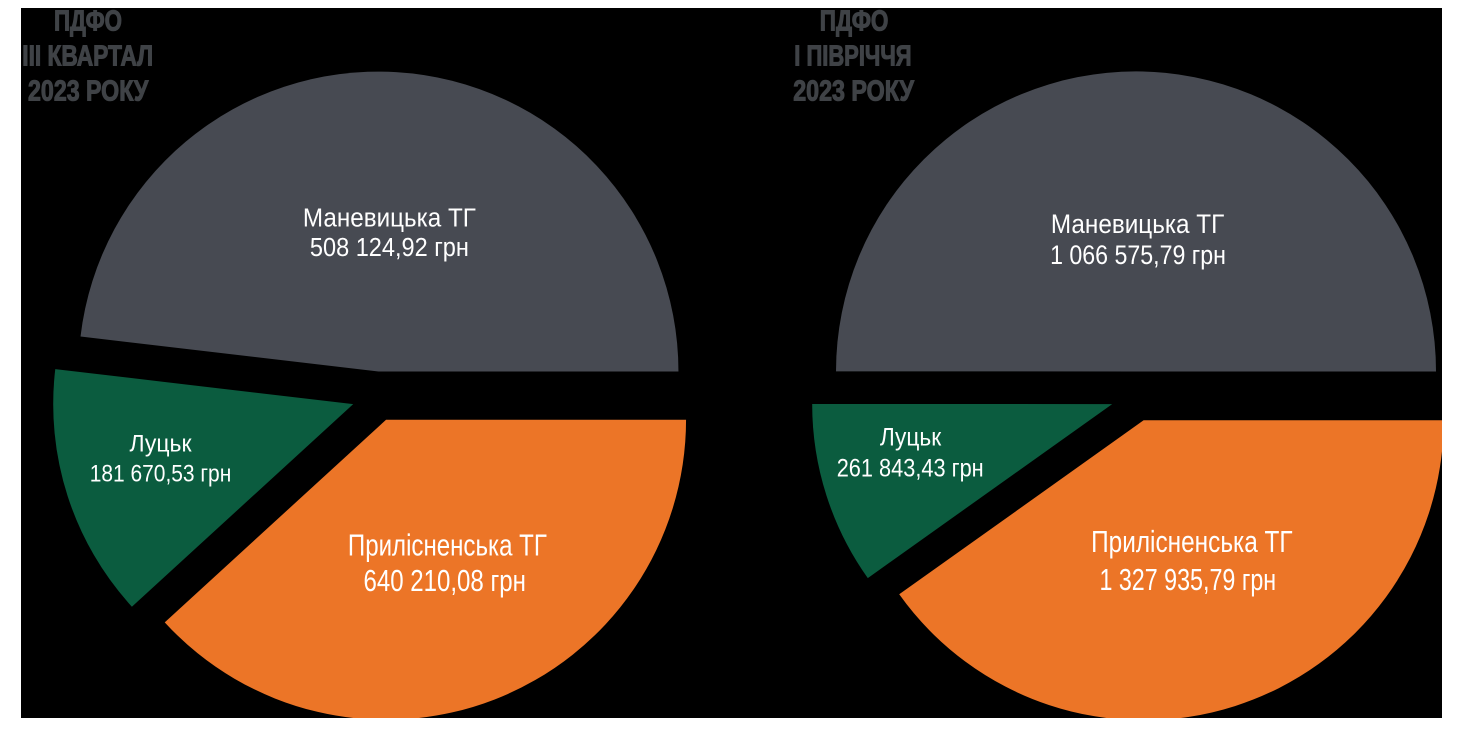 Image resolution: width=1474 pixels, height=735 pixels. Describe the element at coordinates (389, 247) in the screenshot. I see `svg-text: 508 124,92 грн` at that location.